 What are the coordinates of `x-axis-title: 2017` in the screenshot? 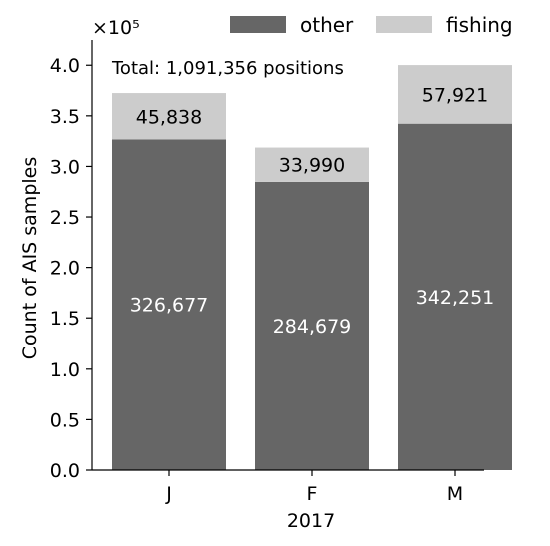 It's located at (311, 521).